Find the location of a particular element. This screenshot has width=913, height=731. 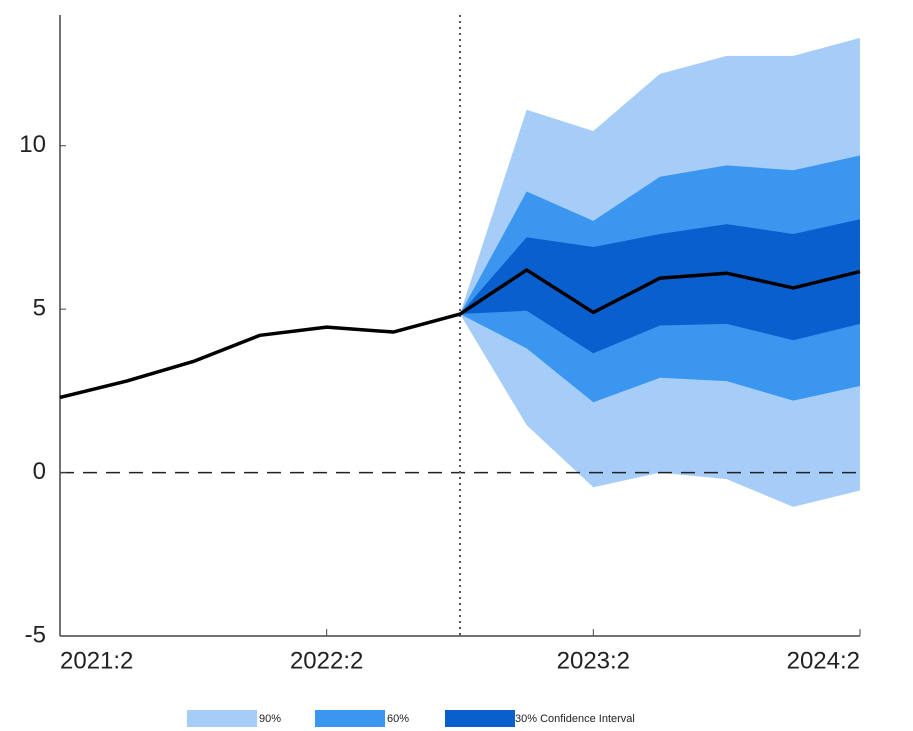

legend-label: 30% Confidence Interval is located at coordinates (575, 719).